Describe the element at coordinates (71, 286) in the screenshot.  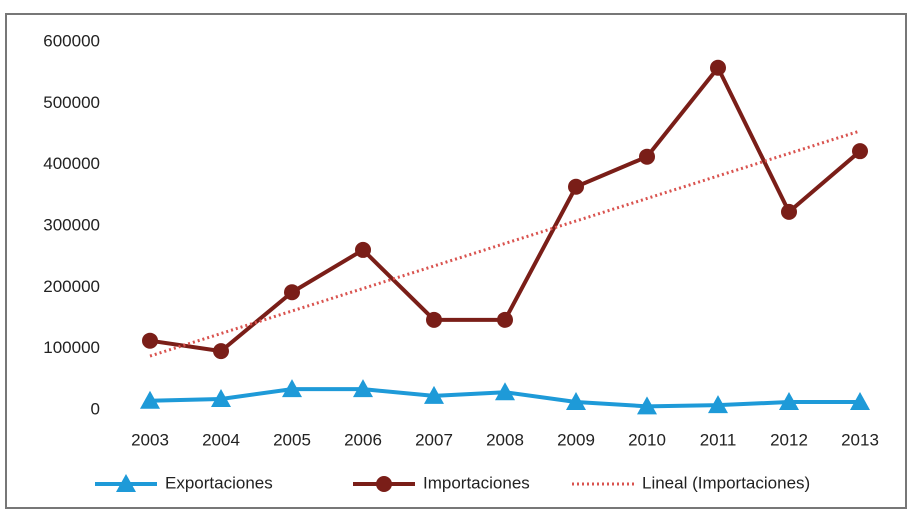
I see `y-tick-label: 200000` at that location.